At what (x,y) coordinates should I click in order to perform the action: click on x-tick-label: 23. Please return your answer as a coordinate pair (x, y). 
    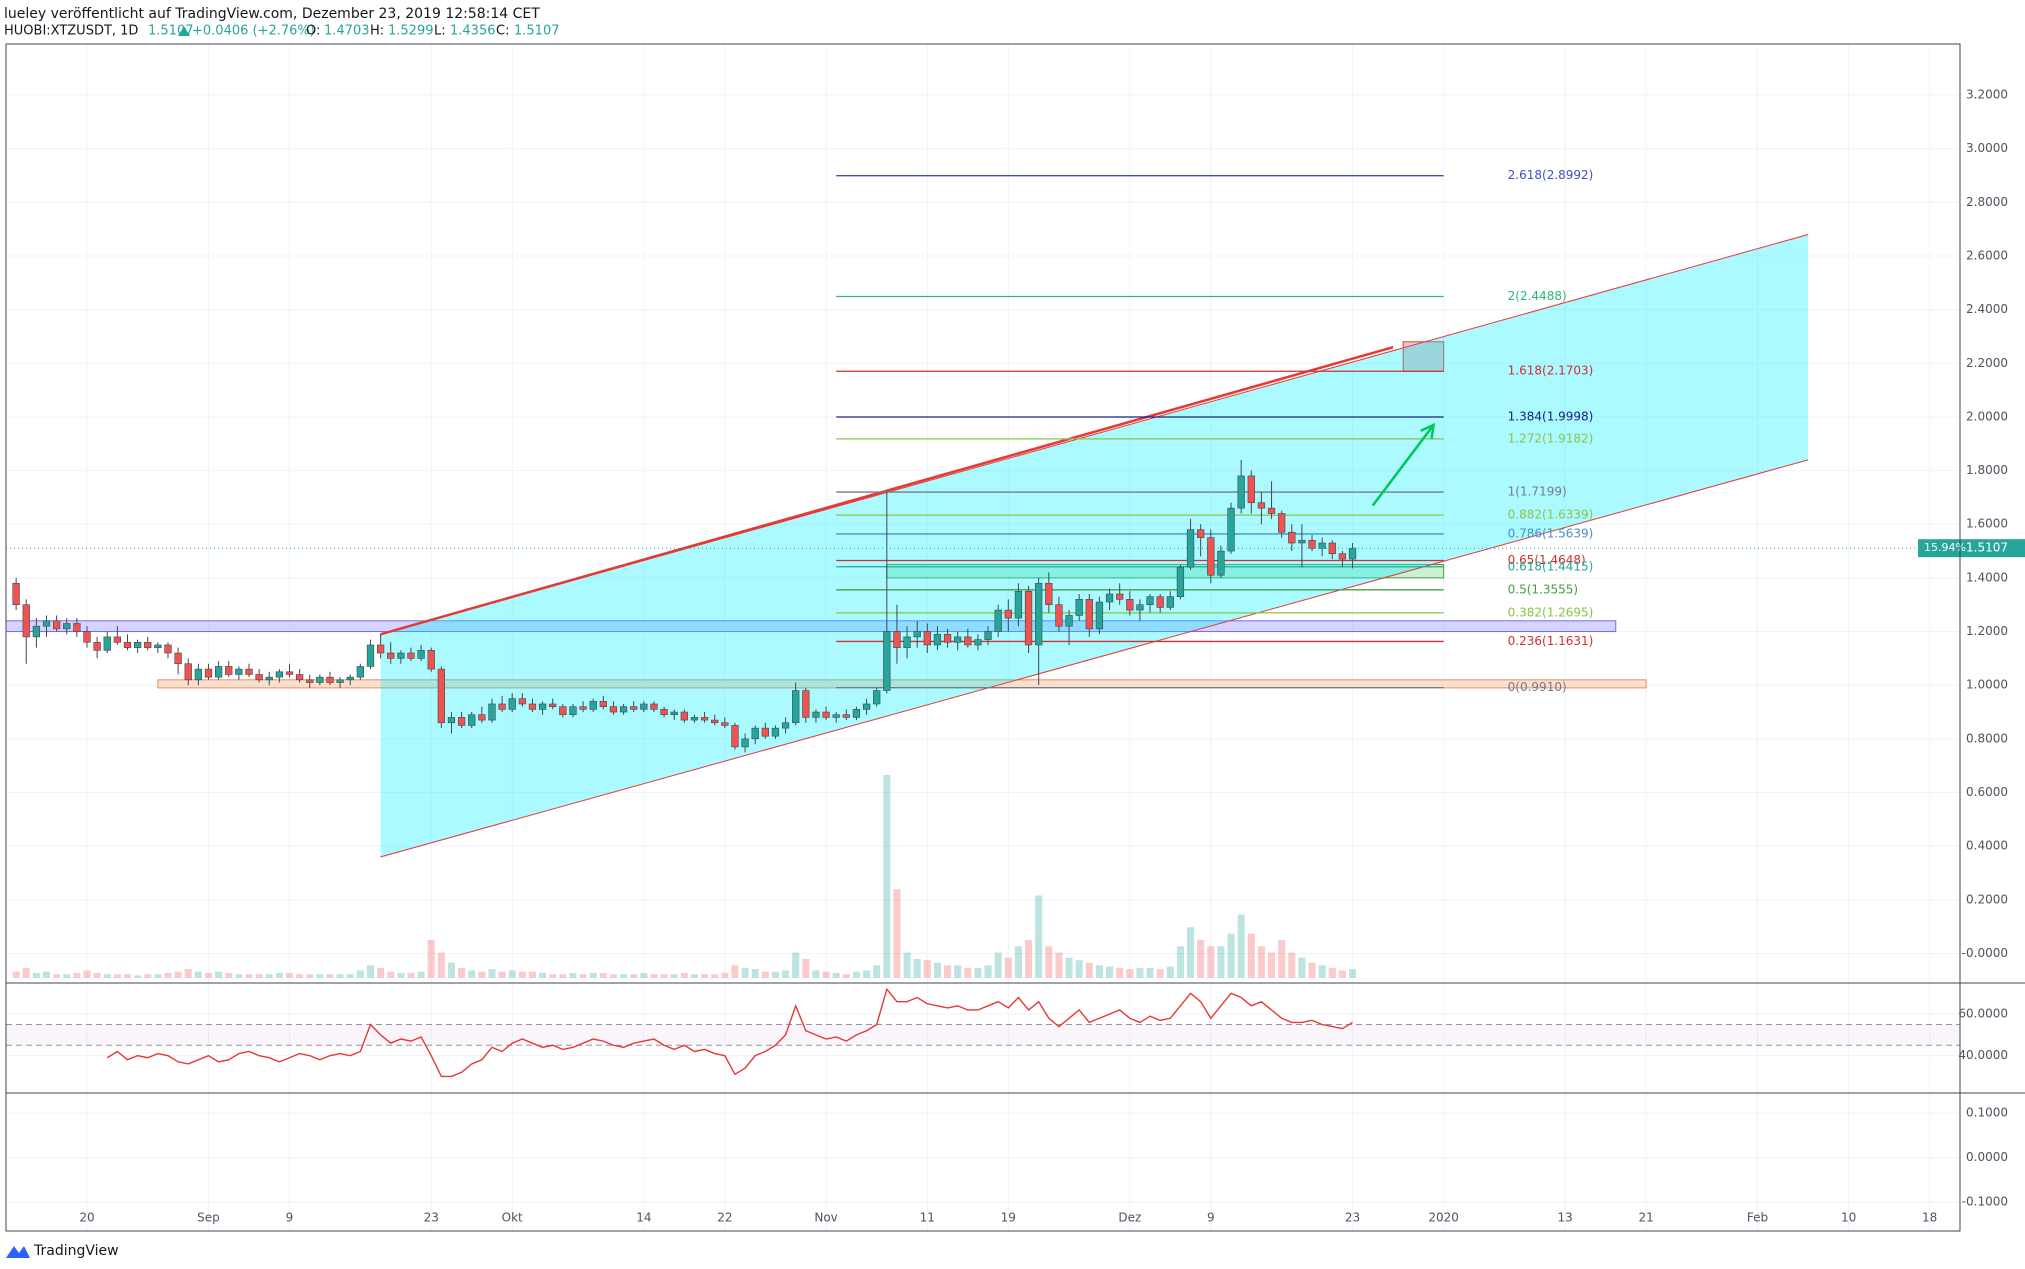
    Looking at the image, I should click on (431, 1218).